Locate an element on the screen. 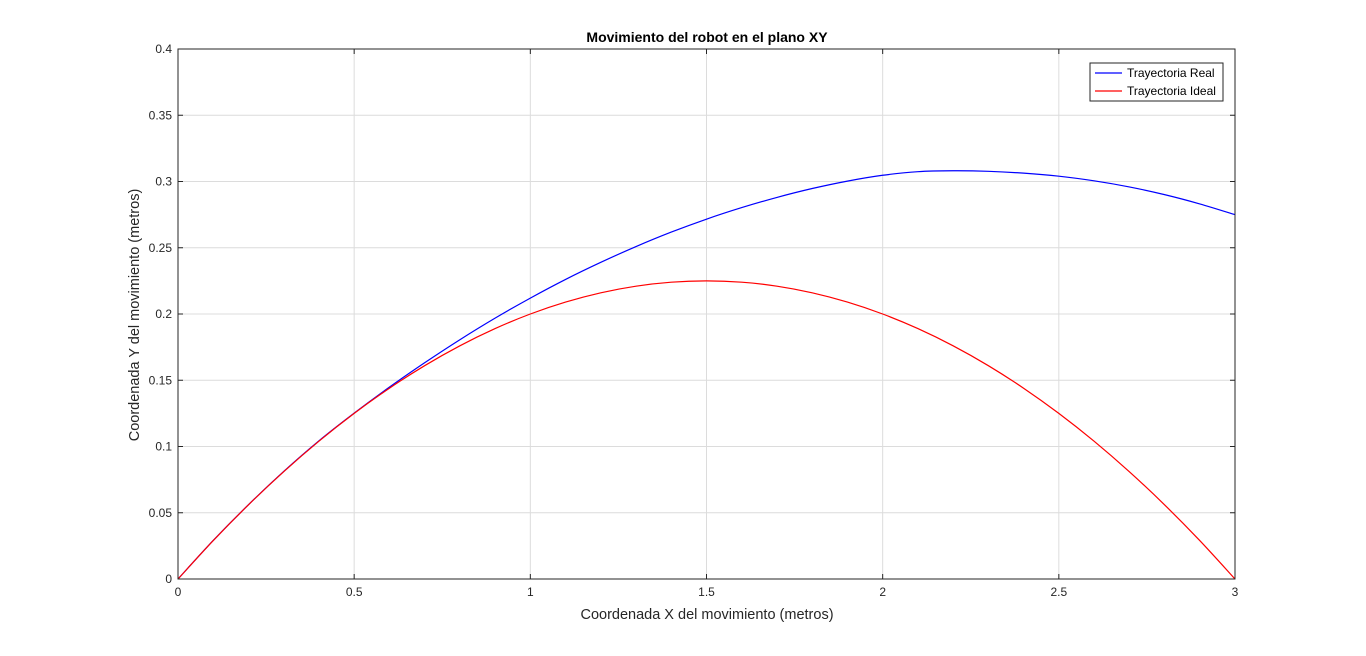 This screenshot has width=1366, height=656. y-tick-label: 0.35 is located at coordinates (161, 115).